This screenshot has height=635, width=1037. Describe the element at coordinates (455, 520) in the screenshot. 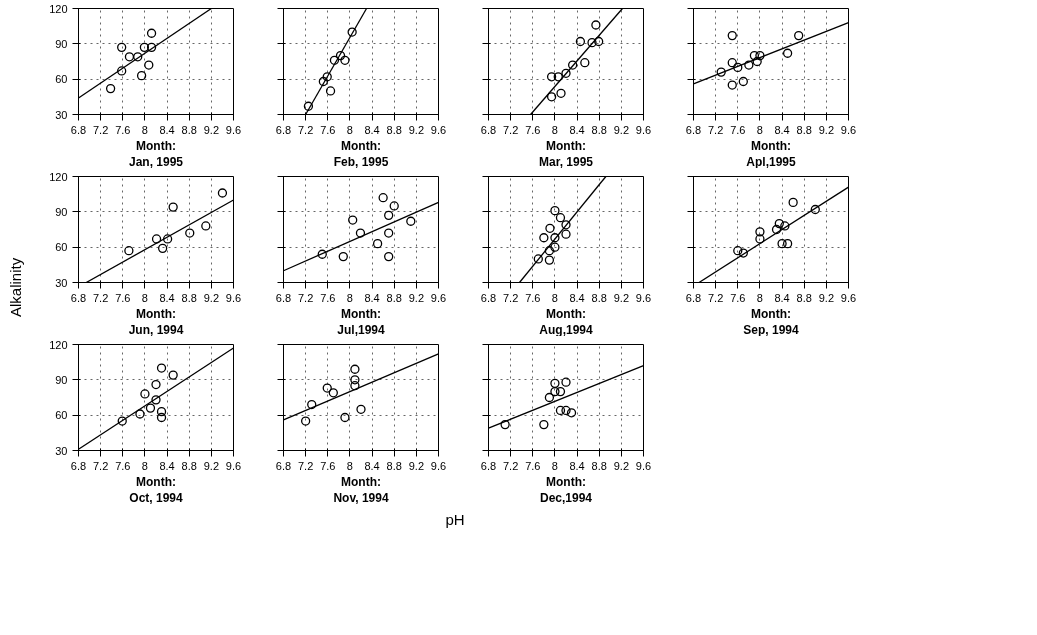

I see `x-axis-title: pH` at that location.